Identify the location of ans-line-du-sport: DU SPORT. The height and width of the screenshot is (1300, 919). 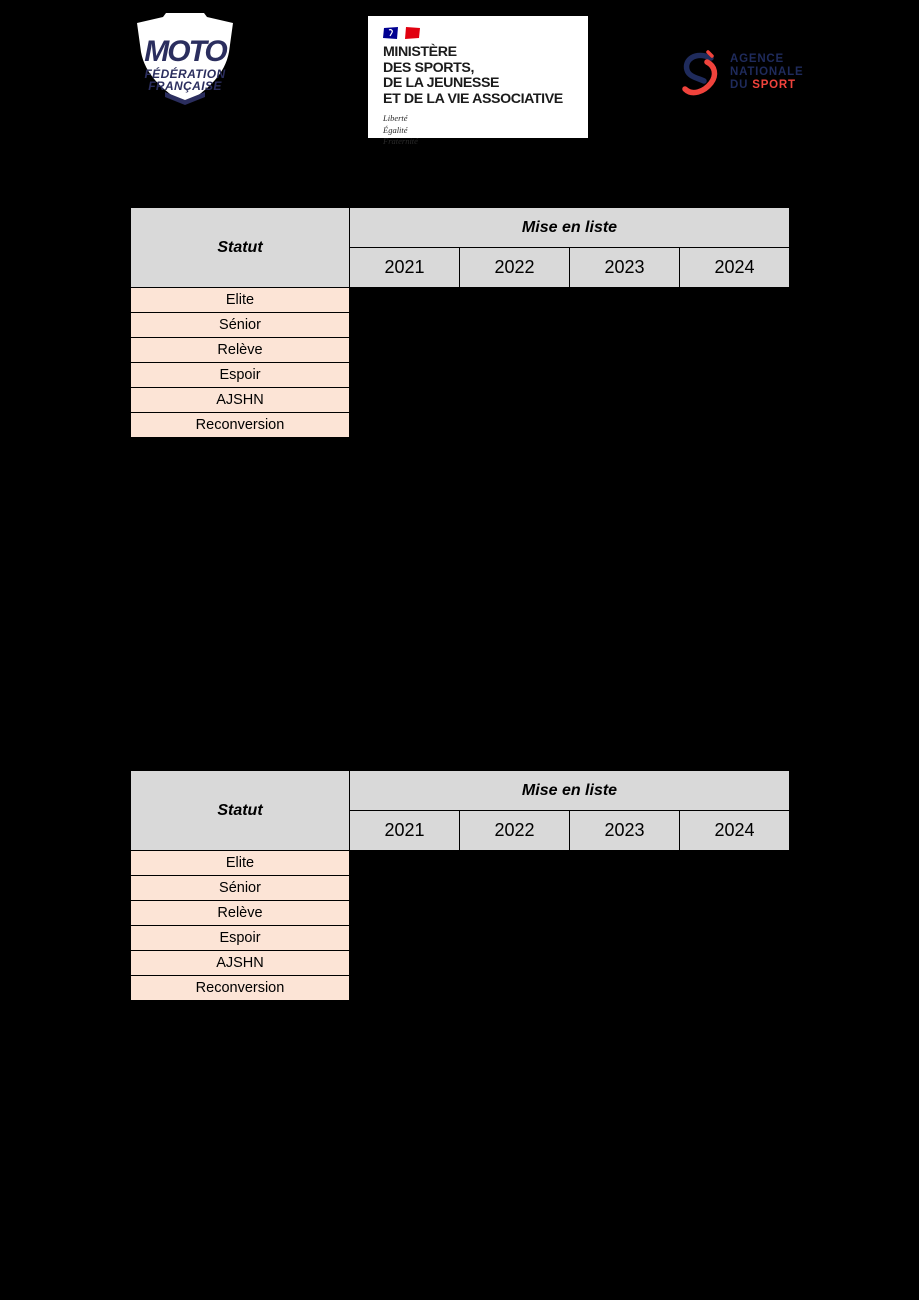
(766, 85).